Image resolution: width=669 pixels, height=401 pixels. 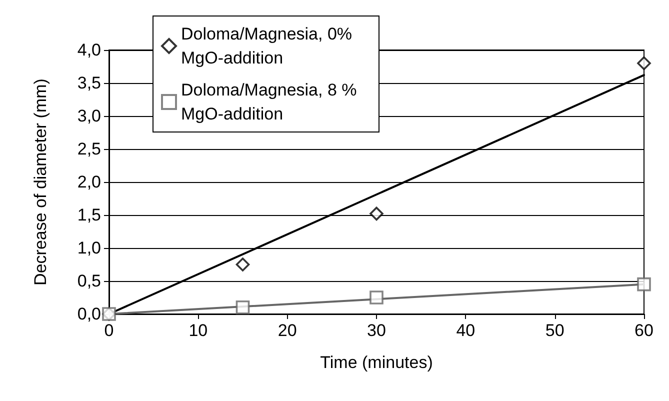 I want to click on y-tick-label: 3,0, so click(x=89, y=116).